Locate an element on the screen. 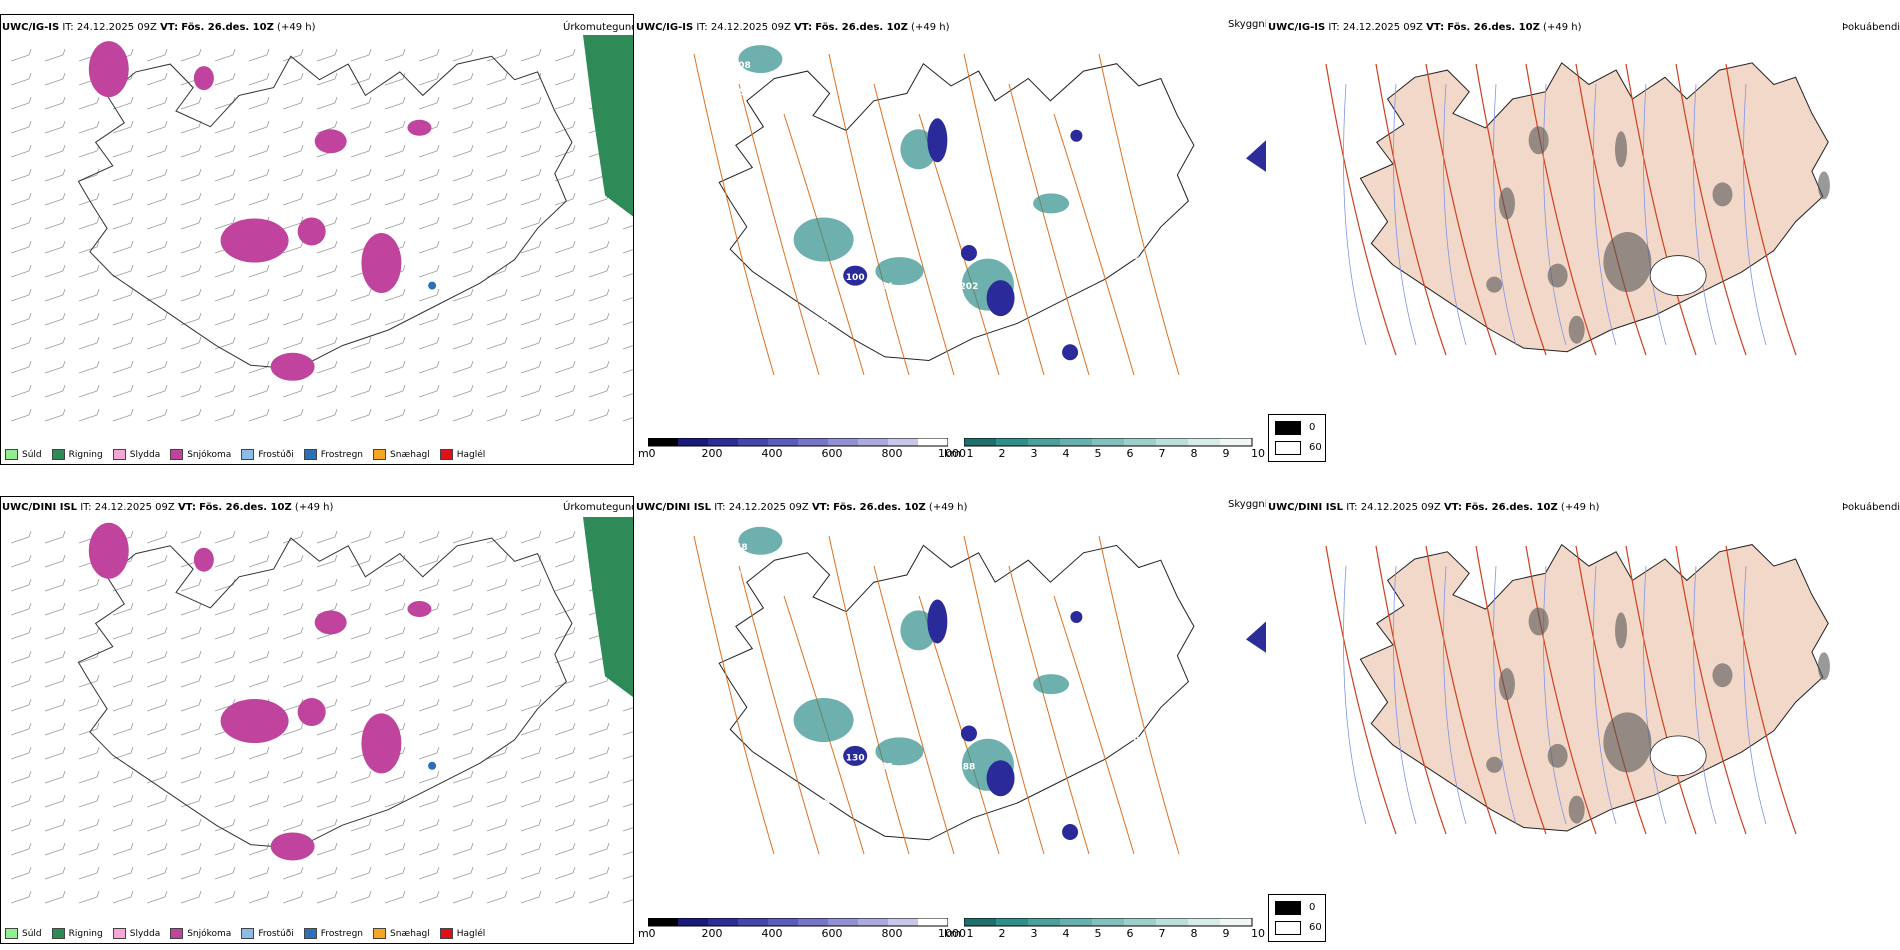 This screenshot has height=950, width=1900. legend-label: Frostúði is located at coordinates (276, 454).